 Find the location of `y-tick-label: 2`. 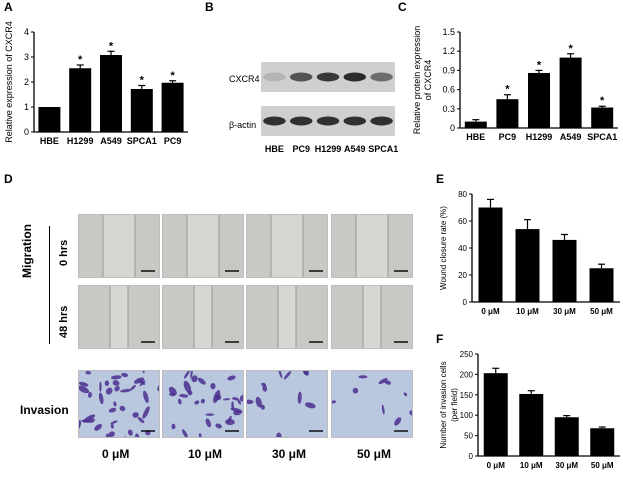

y-tick-label: 2 is located at coordinates (26, 82).